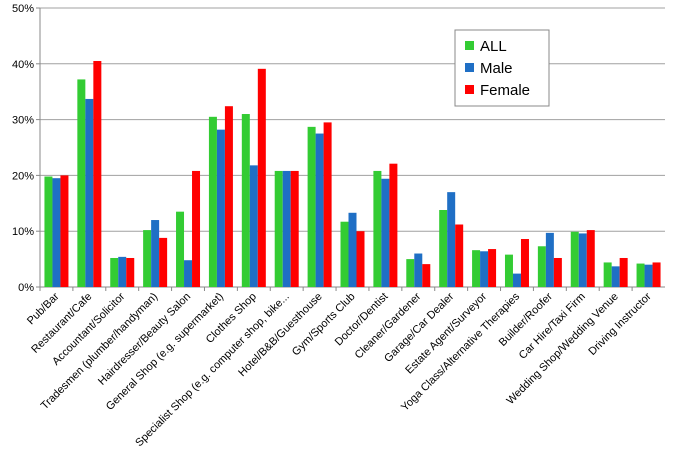 Image resolution: width=677 pixels, height=461 pixels. Describe the element at coordinates (620, 324) in the screenshot. I see `x-tick-label: Driving Instructor` at that location.